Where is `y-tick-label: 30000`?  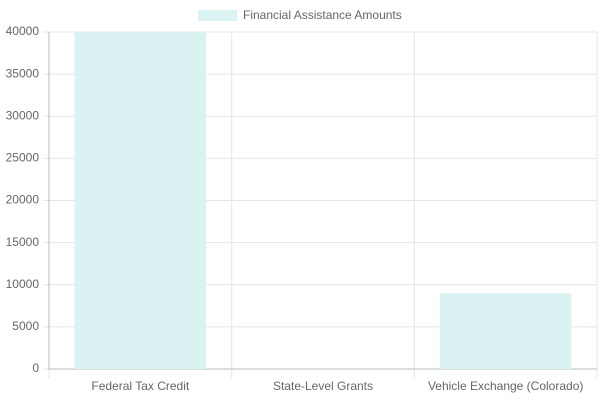
y-tick-label: 30000 is located at coordinates (23, 115).